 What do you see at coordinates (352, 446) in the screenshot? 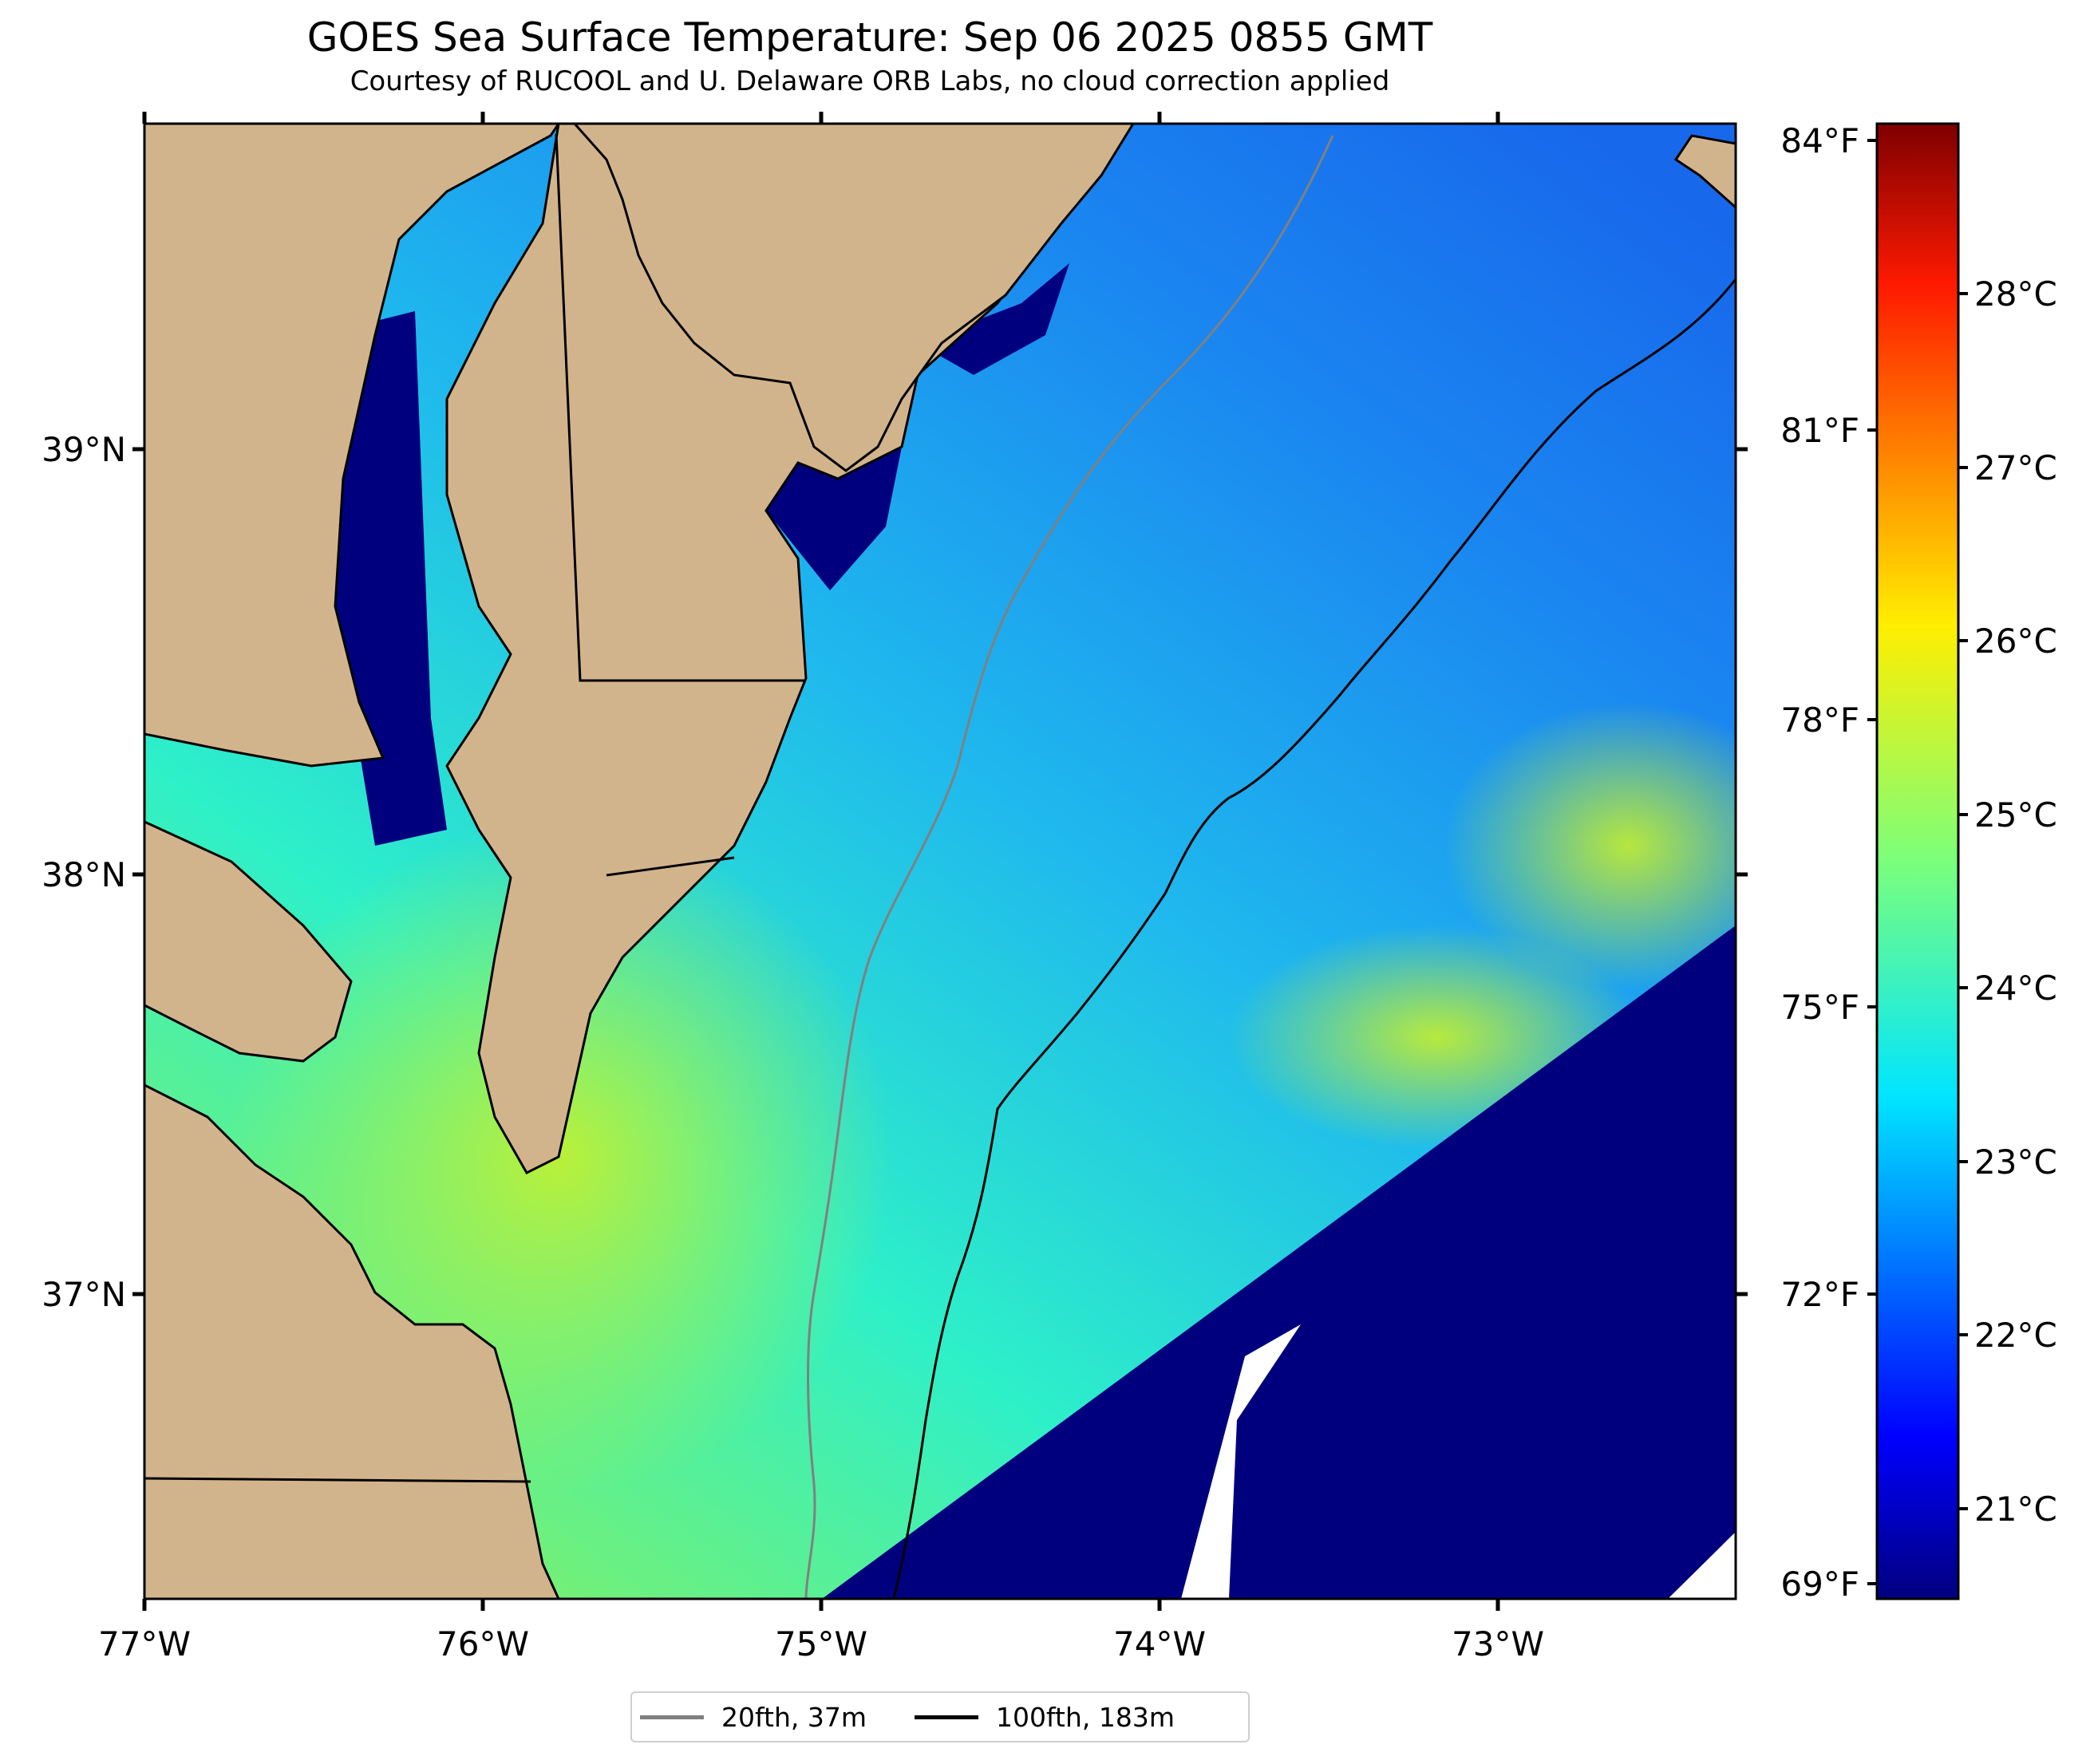
I see `land-maryland-west` at bounding box center [352, 446].